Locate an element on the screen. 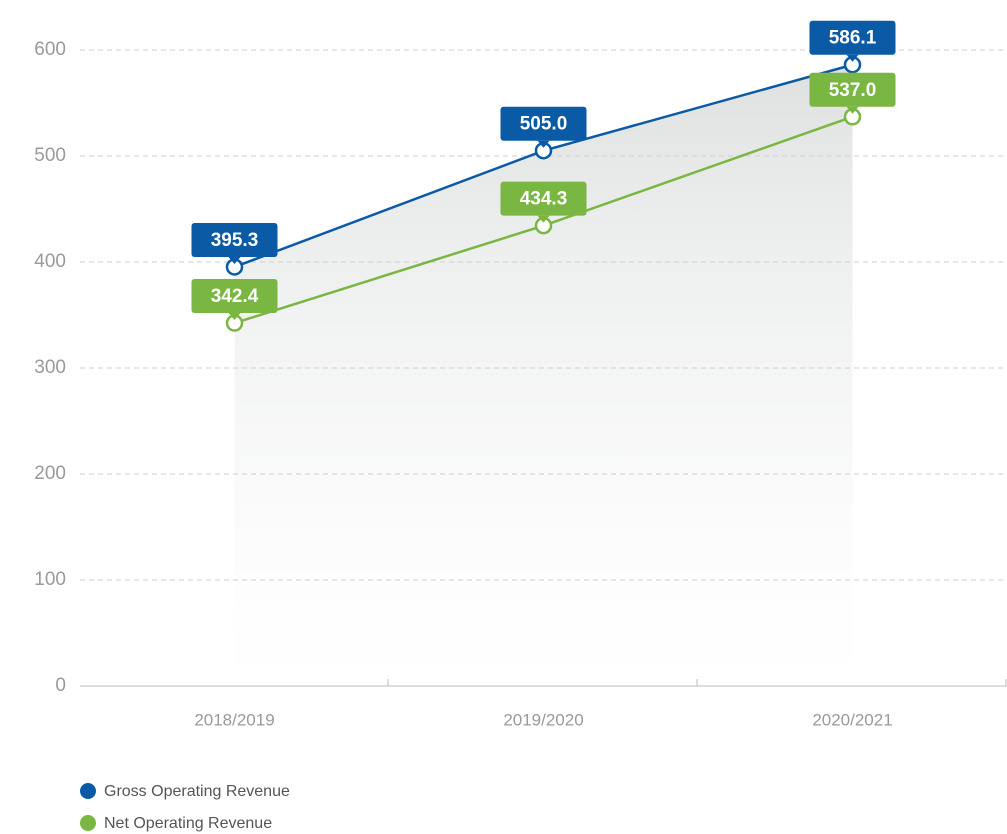 Image resolution: width=1007 pixels, height=834 pixels. data-label: 342.4 is located at coordinates (235, 296).